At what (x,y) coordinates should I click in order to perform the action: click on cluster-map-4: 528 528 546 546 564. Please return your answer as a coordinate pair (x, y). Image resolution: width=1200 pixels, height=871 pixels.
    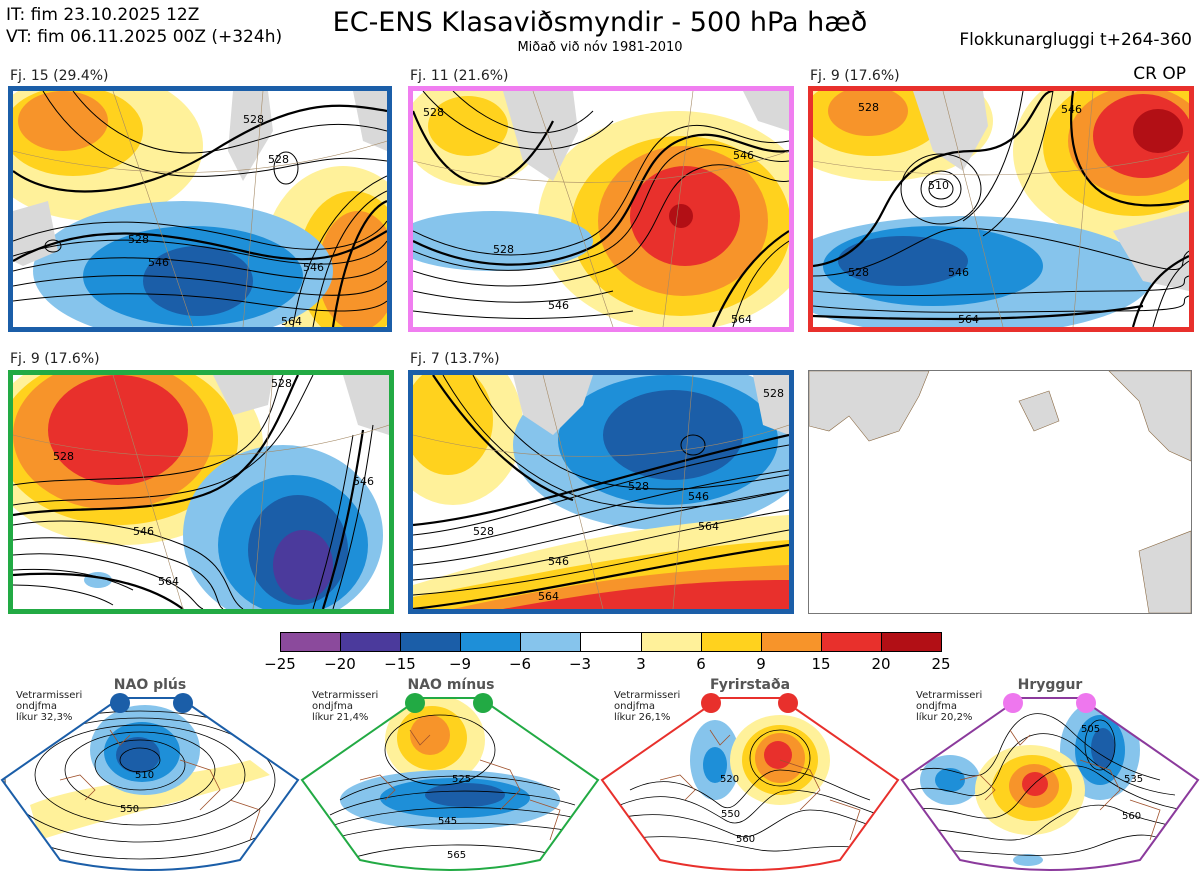
    Looking at the image, I should click on (201, 492).